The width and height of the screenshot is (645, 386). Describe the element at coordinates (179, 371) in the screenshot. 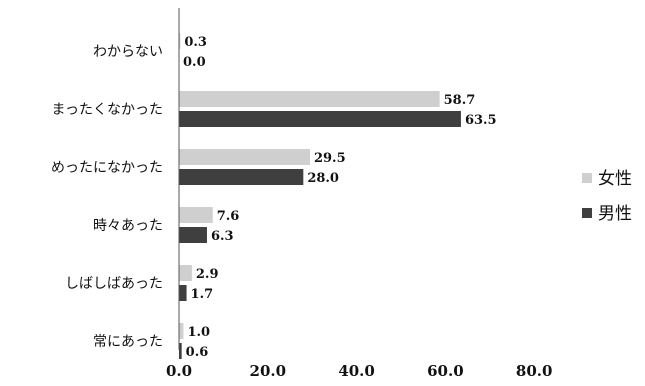

I see `x-tick-label: 0.0` at that location.